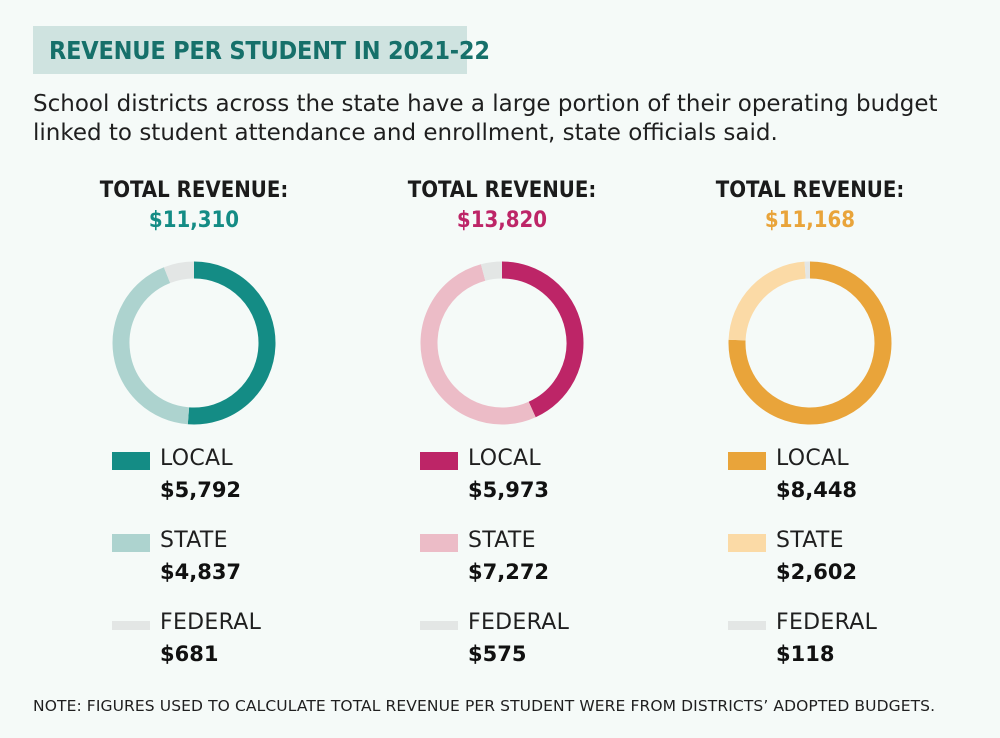 The width and height of the screenshot is (1000, 738). What do you see at coordinates (540, 641) in the screenshot?
I see `legend-item-federal: FEDERAL $575` at bounding box center [540, 641].